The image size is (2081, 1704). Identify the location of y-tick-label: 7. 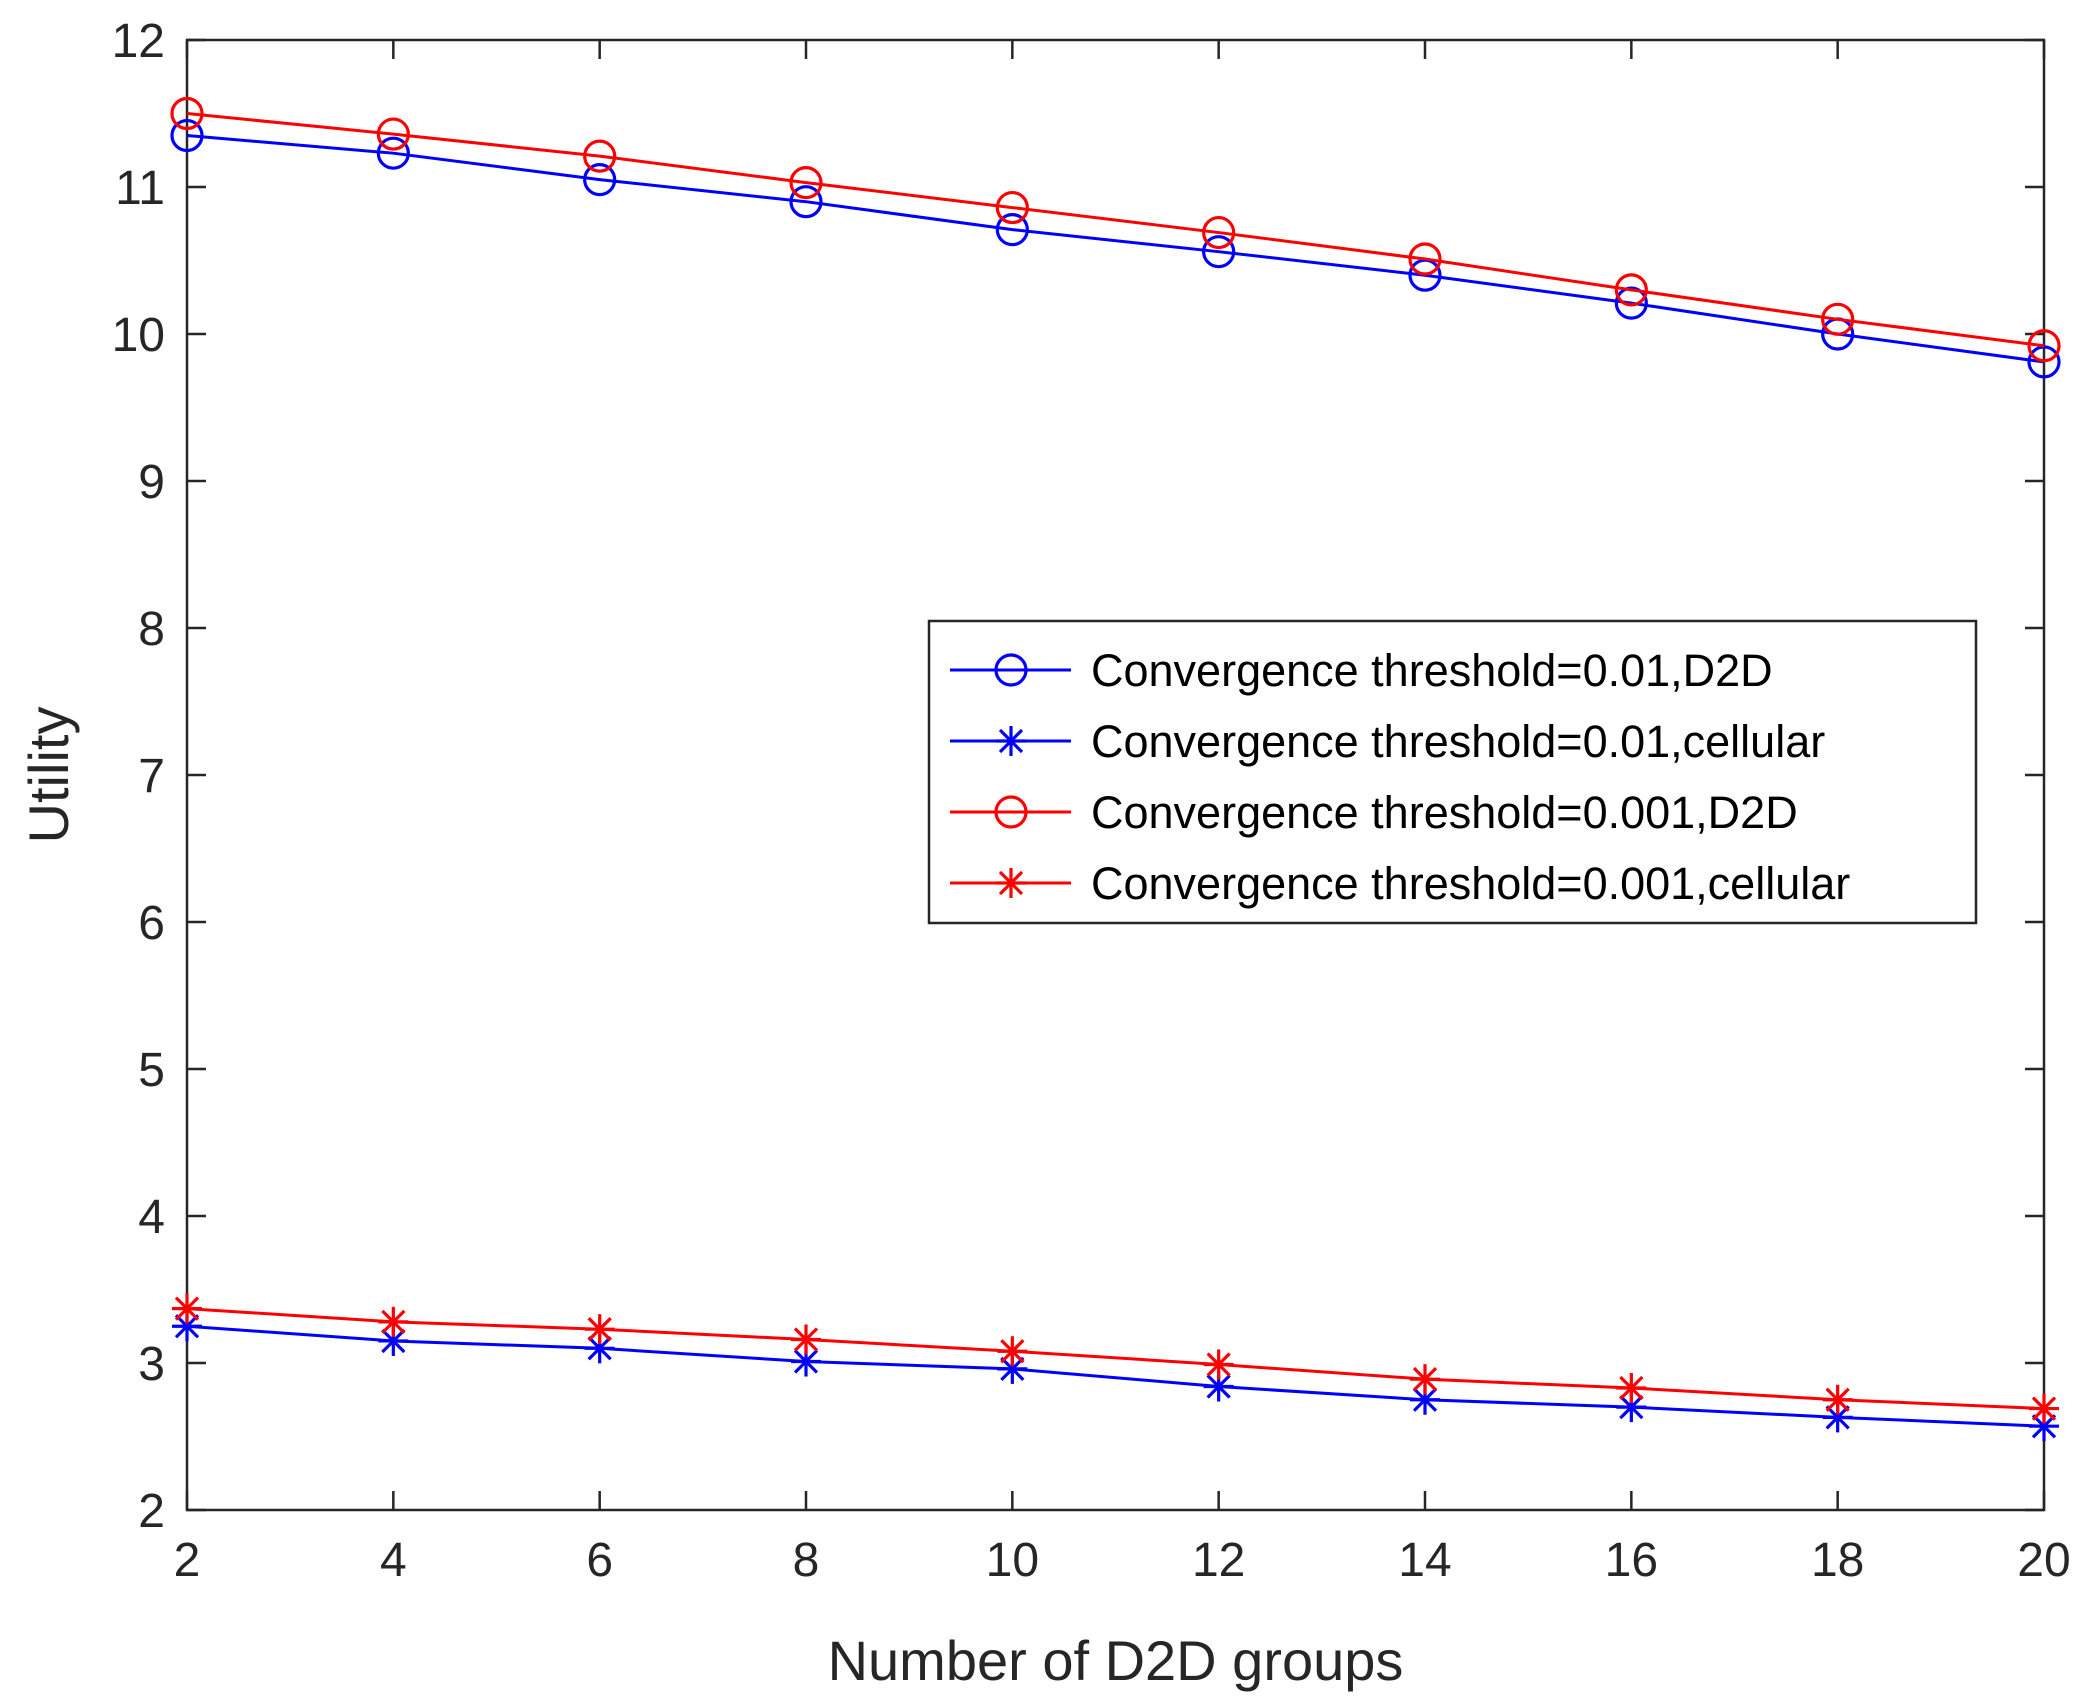
(151, 776).